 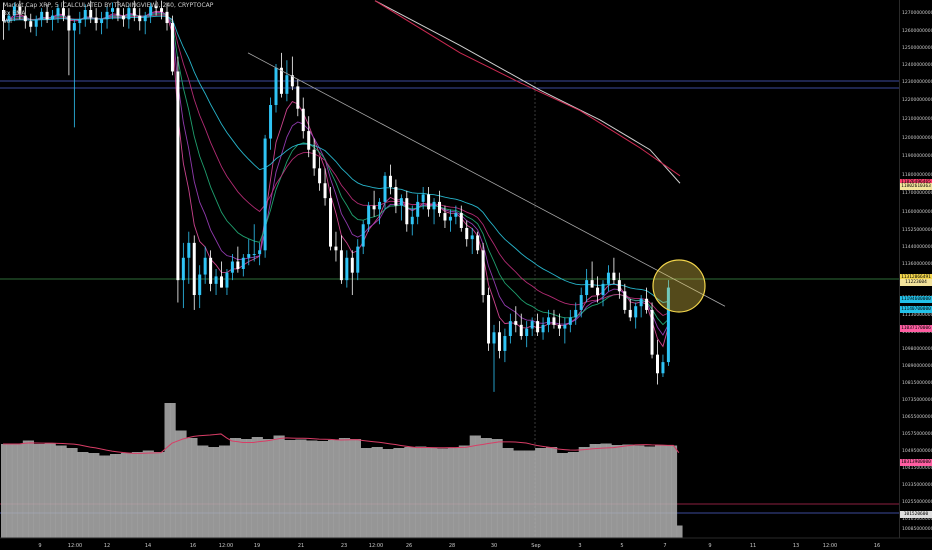 What do you see at coordinates (39, 546) in the screenshot?
I see `time-axis-label: 9` at bounding box center [39, 546].